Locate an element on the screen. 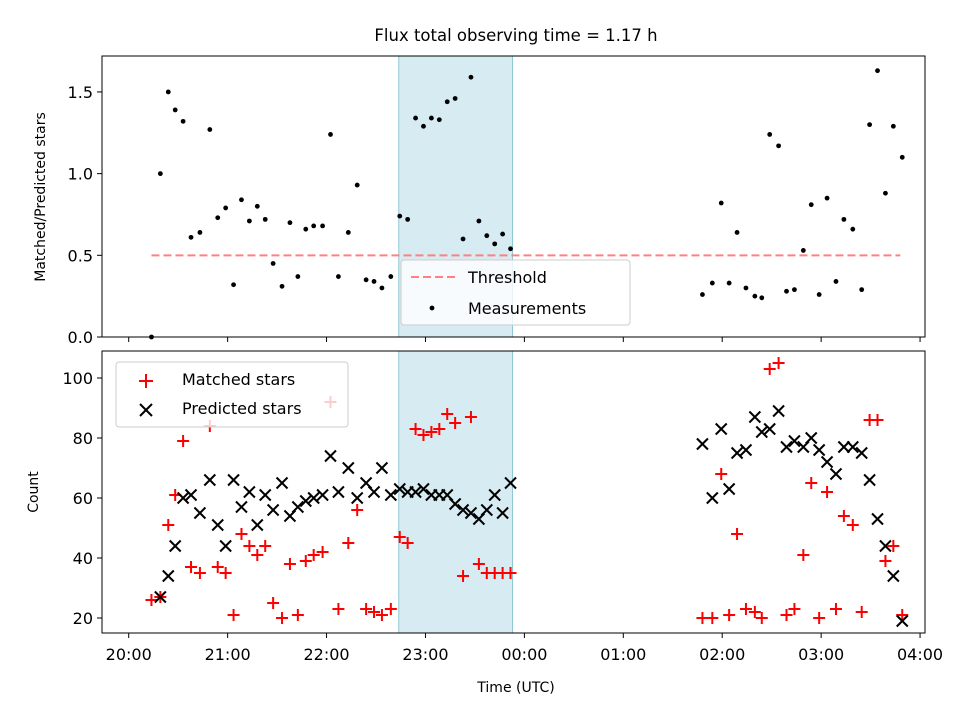 This screenshot has height=720, width=960. x-tick-label: 04:00 is located at coordinates (920, 654).